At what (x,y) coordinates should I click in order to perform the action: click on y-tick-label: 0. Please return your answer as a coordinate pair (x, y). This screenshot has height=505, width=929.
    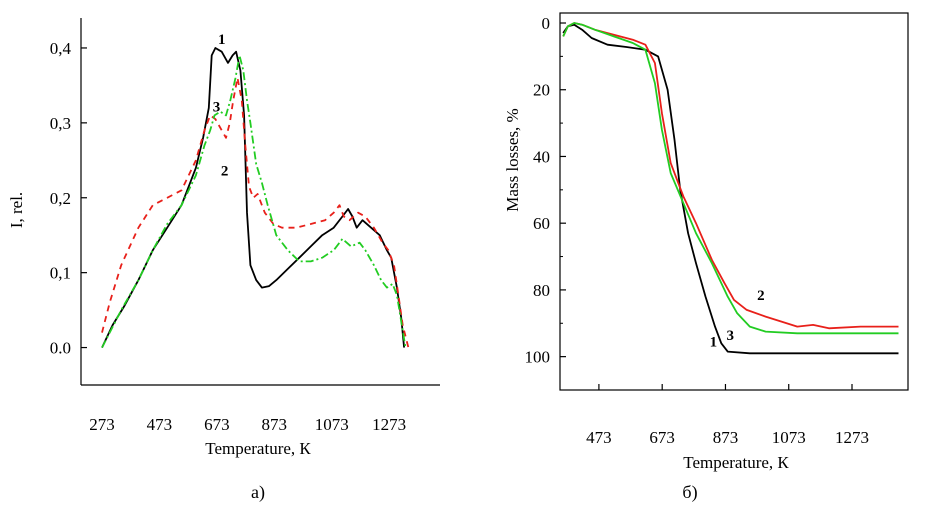
    Looking at the image, I should click on (546, 23).